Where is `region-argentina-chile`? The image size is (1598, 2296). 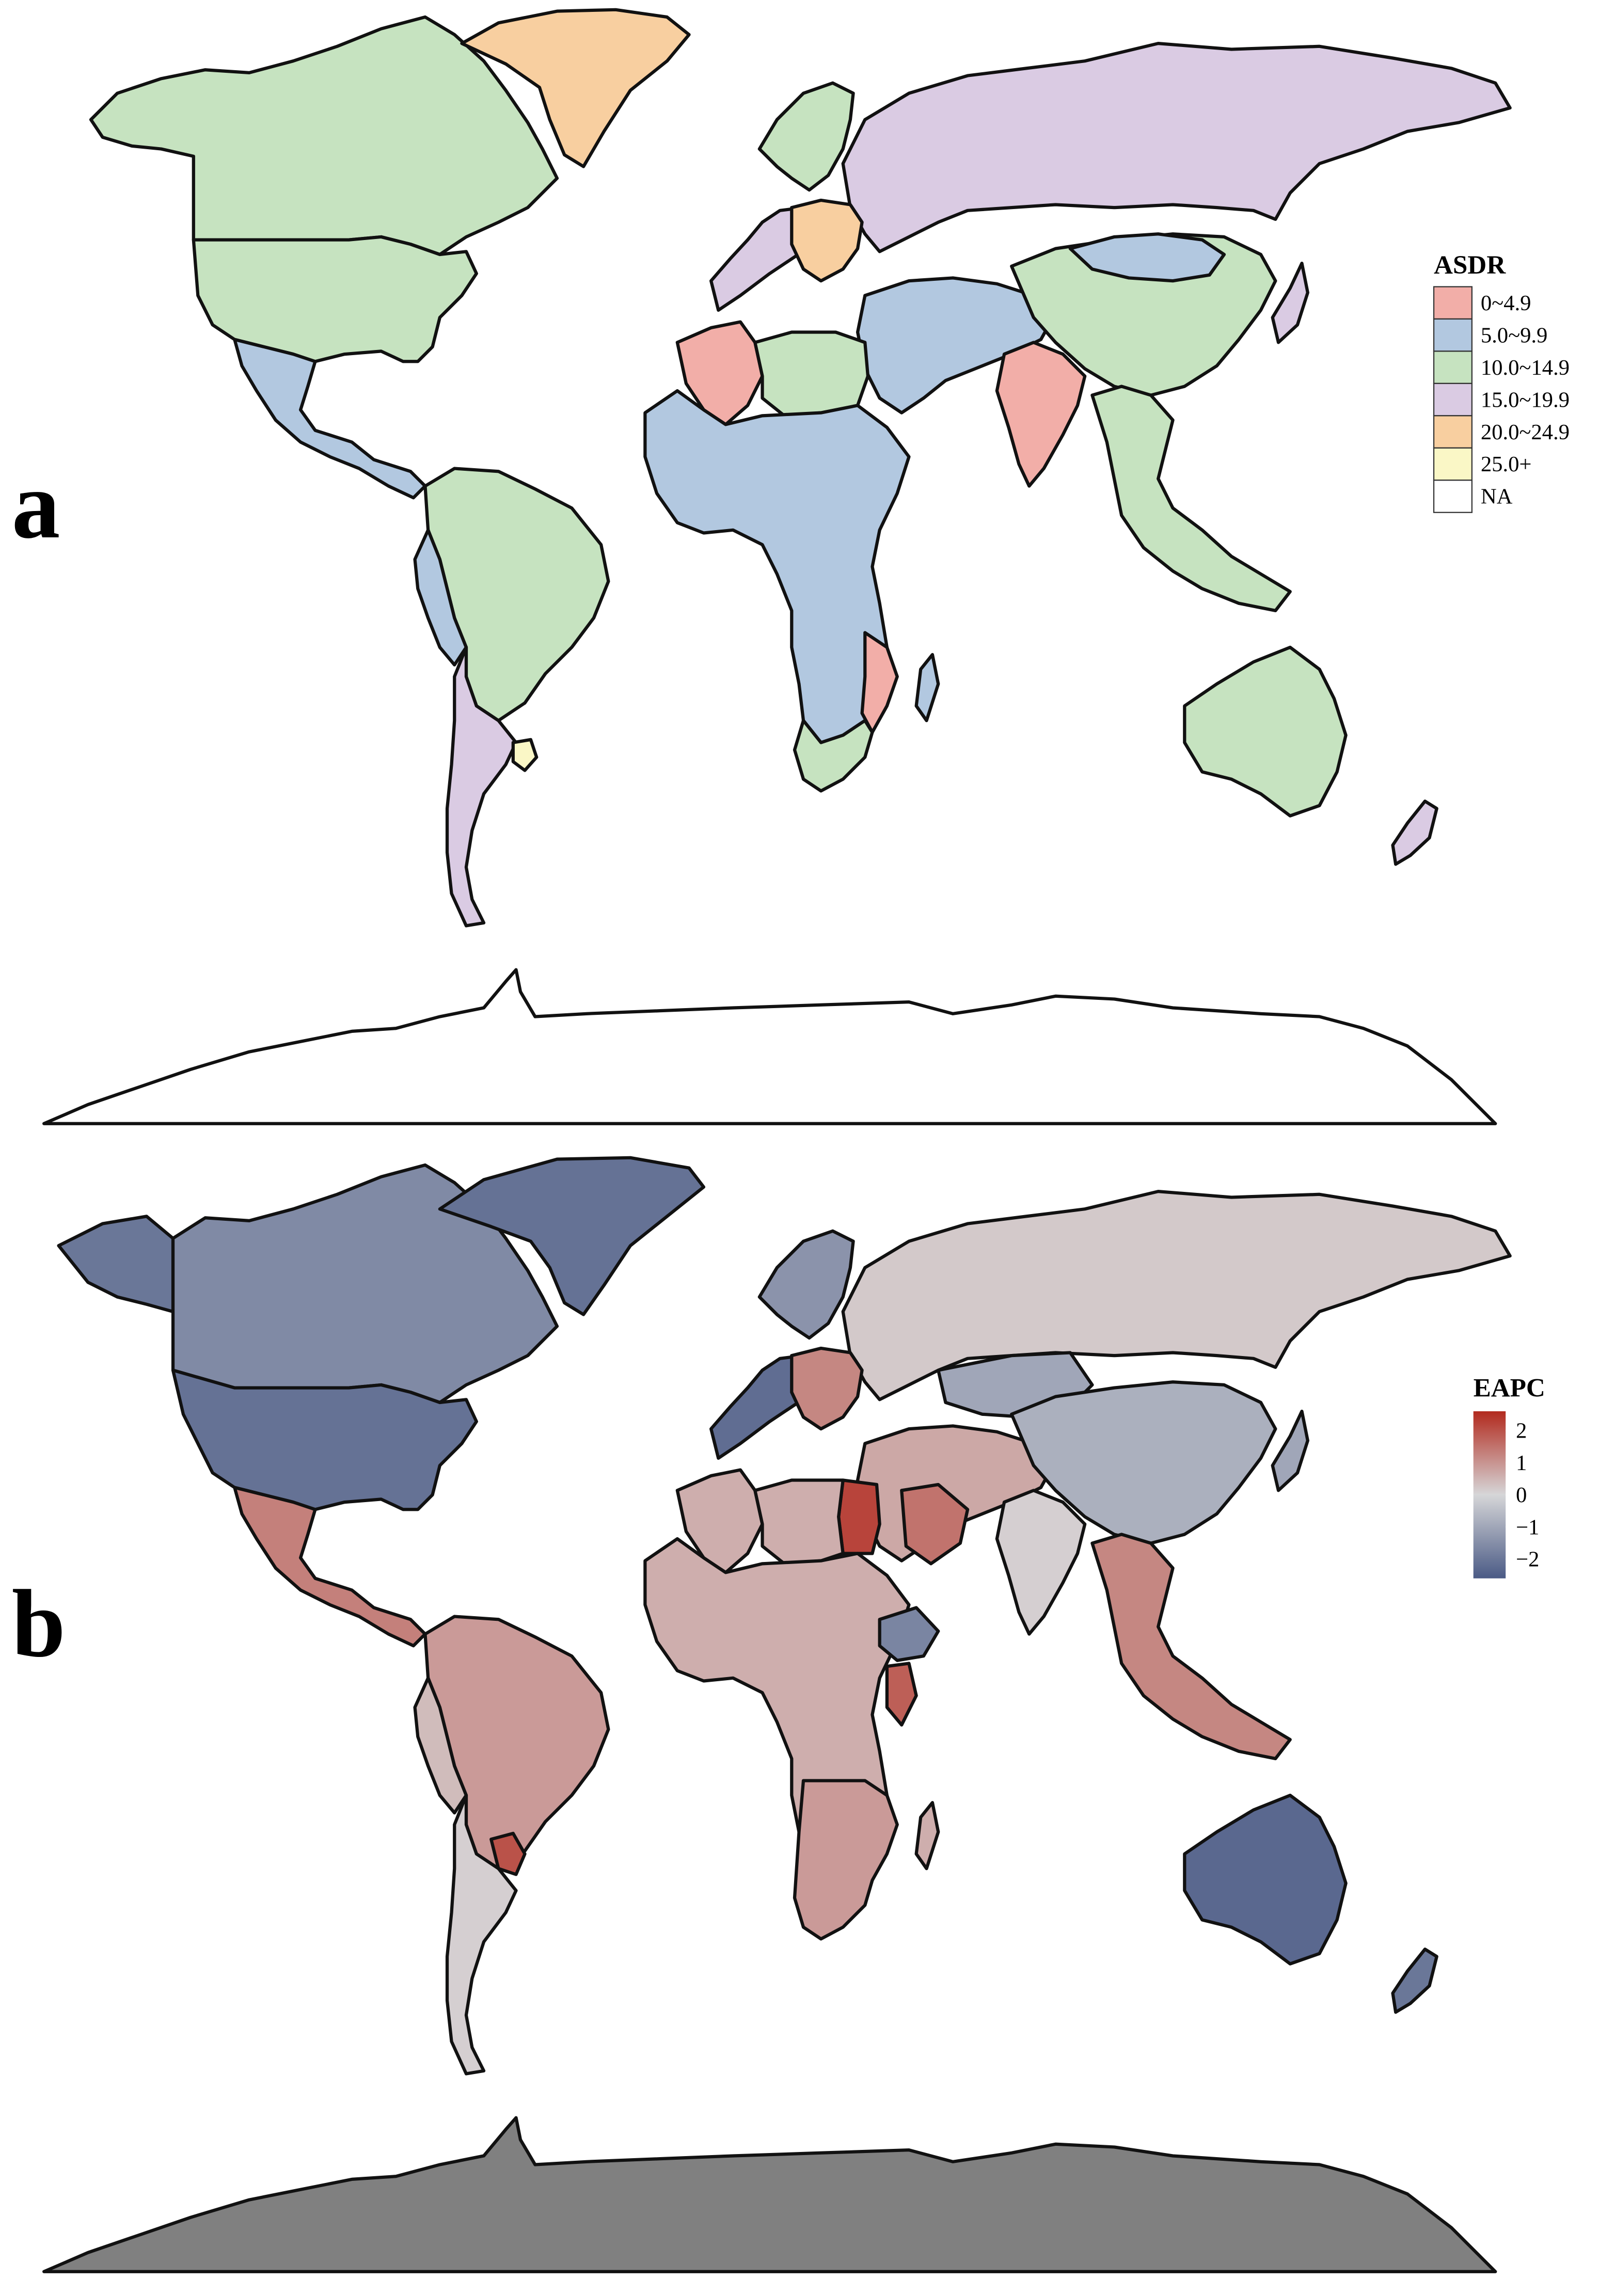 region-argentina-chile is located at coordinates (481, 787).